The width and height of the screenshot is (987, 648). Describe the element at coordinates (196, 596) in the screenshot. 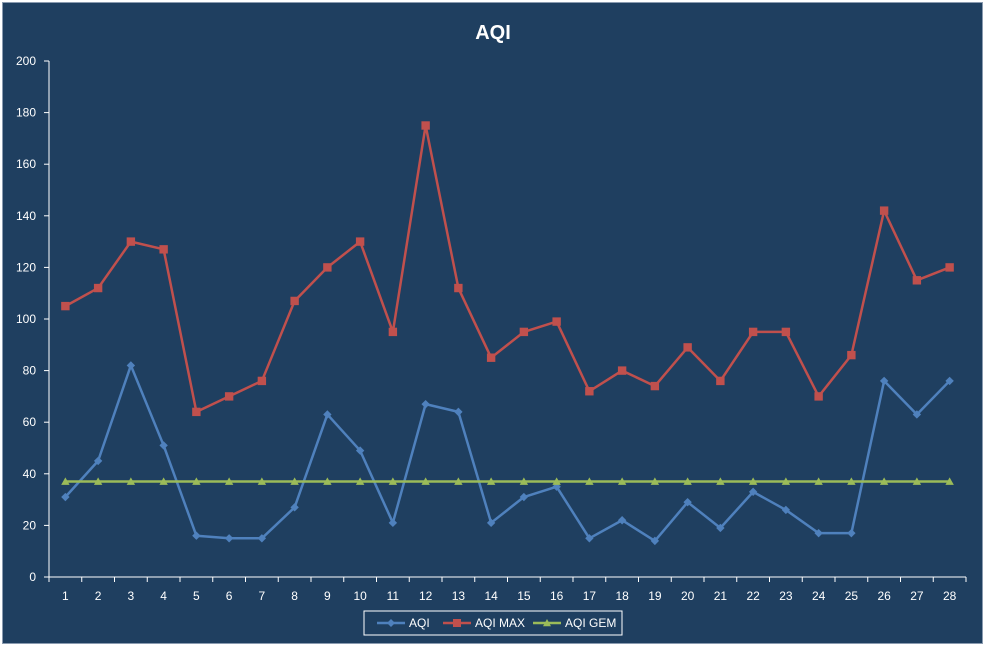

I see `x-tick-label: 5` at that location.